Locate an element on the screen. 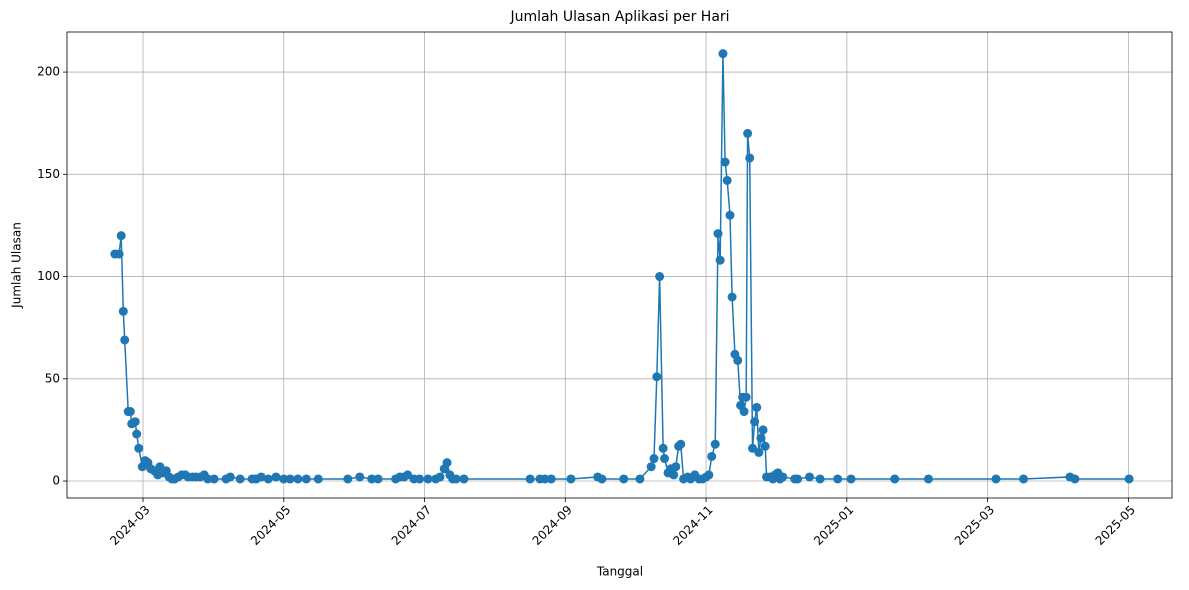 This screenshot has width=1189, height=590. x-tick-label: 2024-05 is located at coordinates (270, 525).